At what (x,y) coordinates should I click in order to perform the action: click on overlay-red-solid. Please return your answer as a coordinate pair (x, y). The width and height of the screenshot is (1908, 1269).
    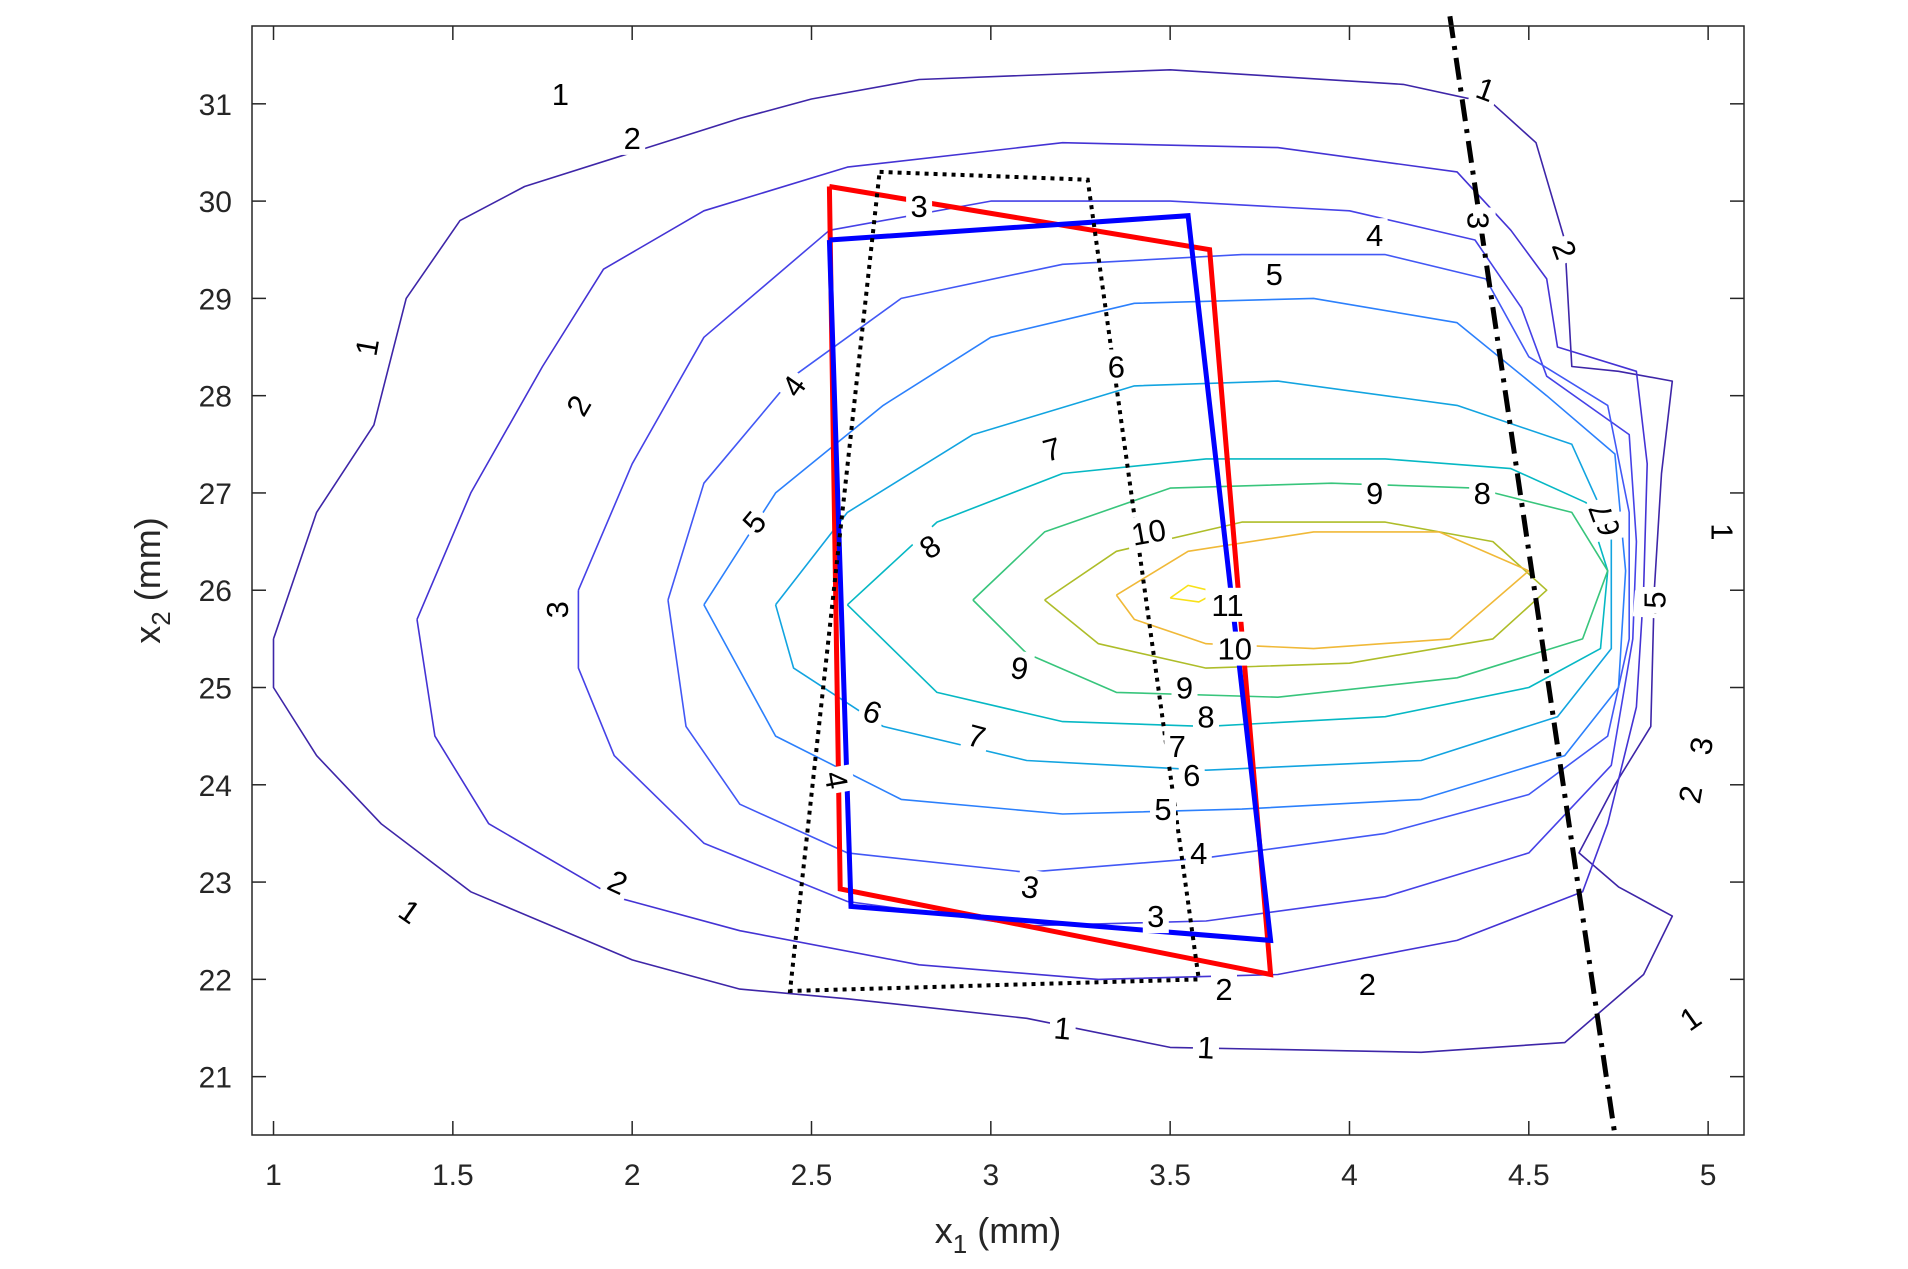
    Looking at the image, I should click on (1050, 581).